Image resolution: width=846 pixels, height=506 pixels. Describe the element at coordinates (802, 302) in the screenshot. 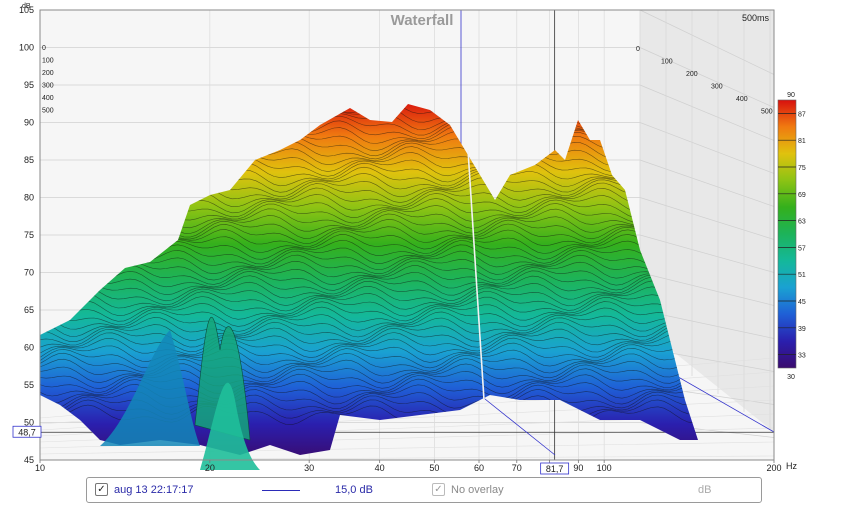

I see `colorbar-tick-label: 45` at that location.